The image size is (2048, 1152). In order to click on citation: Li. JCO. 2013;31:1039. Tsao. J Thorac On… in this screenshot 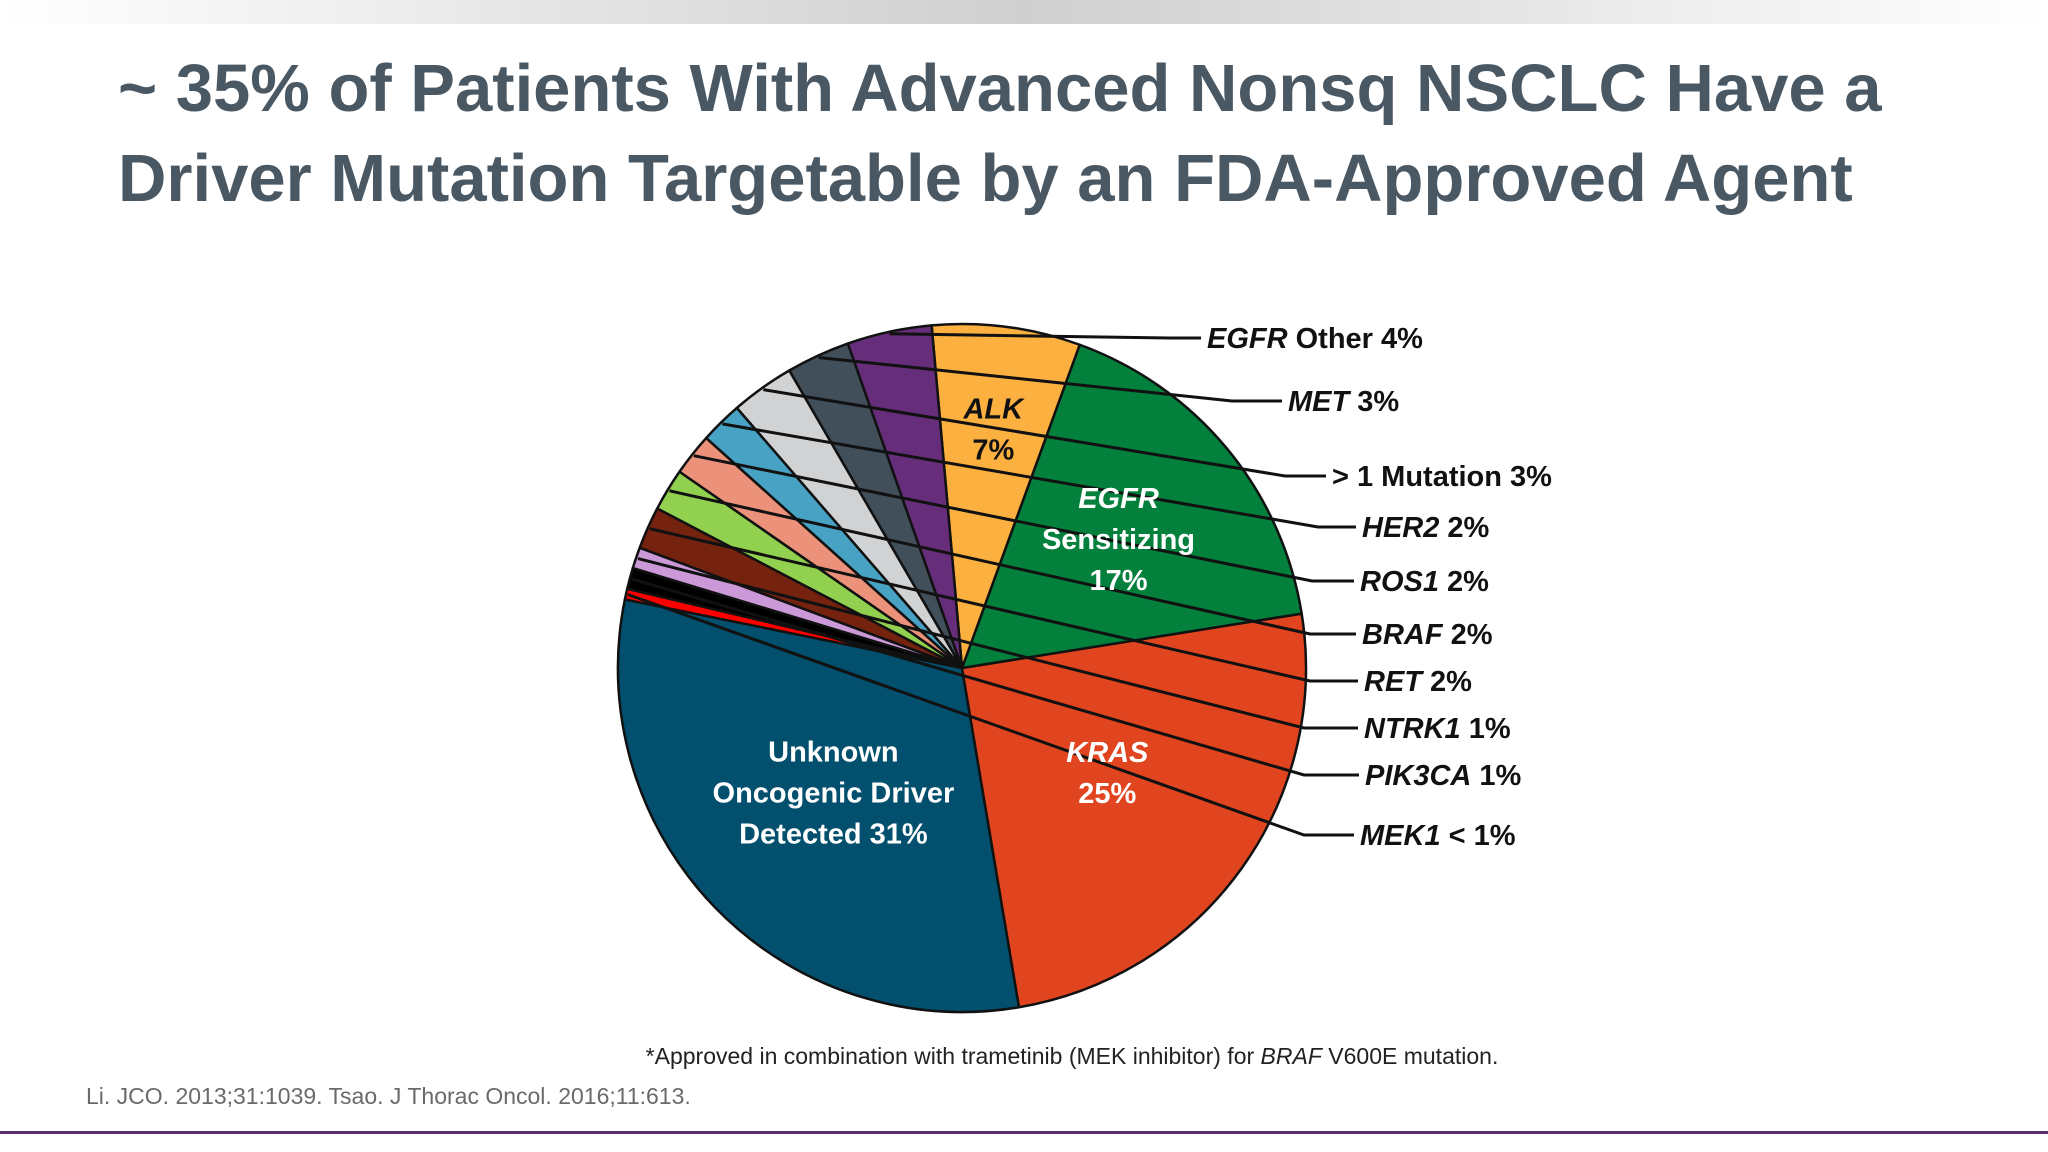, I will do `click(388, 1096)`.